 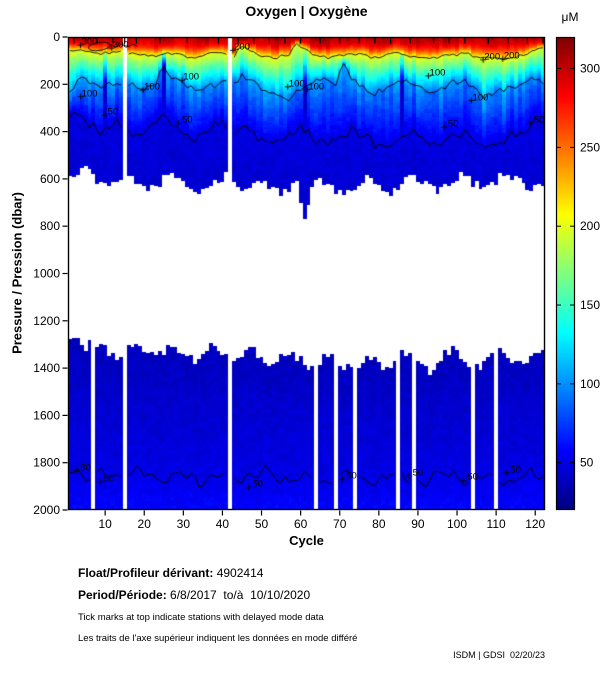 What do you see at coordinates (17, 273) in the screenshot?
I see `y-axis-label: Pressure / Pression (dbar)` at bounding box center [17, 273].